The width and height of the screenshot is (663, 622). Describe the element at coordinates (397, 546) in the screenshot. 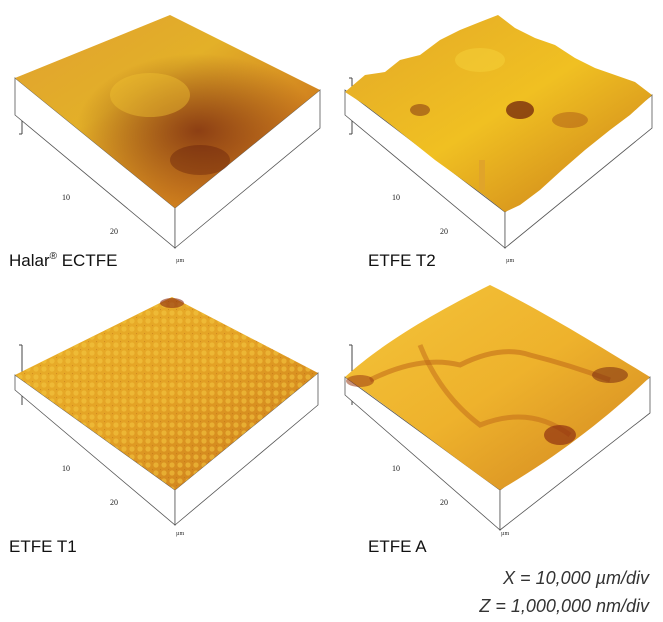

I see `panel-label-etfe-a: ETFE A` at that location.